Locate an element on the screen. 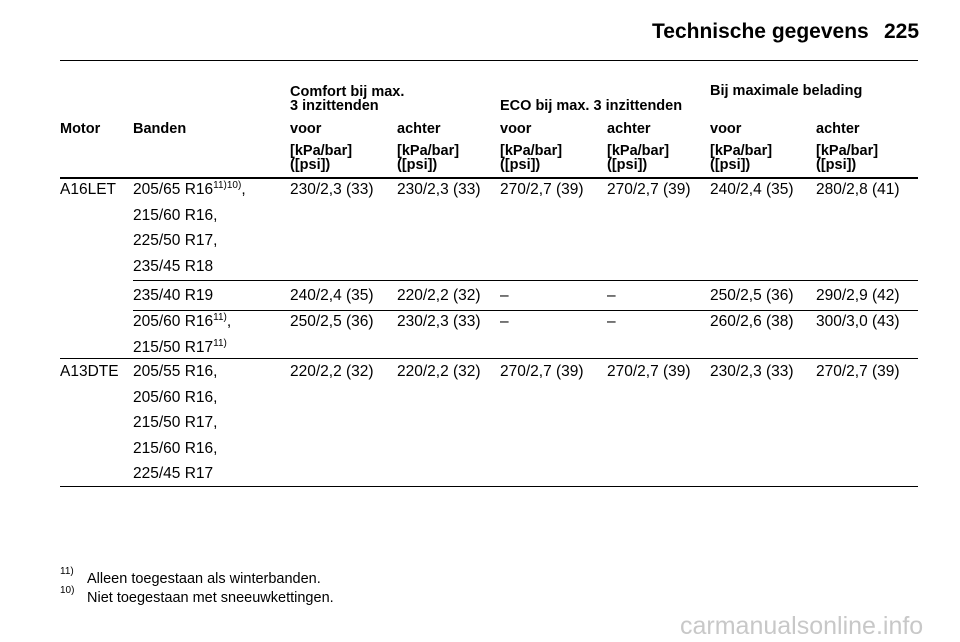 The height and width of the screenshot is (642, 960). tire-text: 205/65 R16 is located at coordinates (173, 189).